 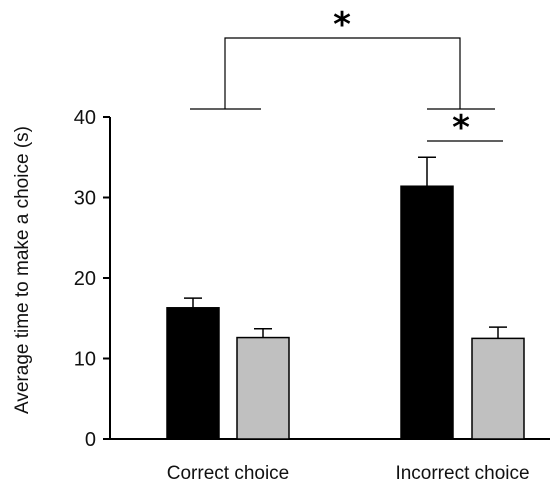 What do you see at coordinates (342, 73) in the screenshot?
I see `bracket-outer` at bounding box center [342, 73].